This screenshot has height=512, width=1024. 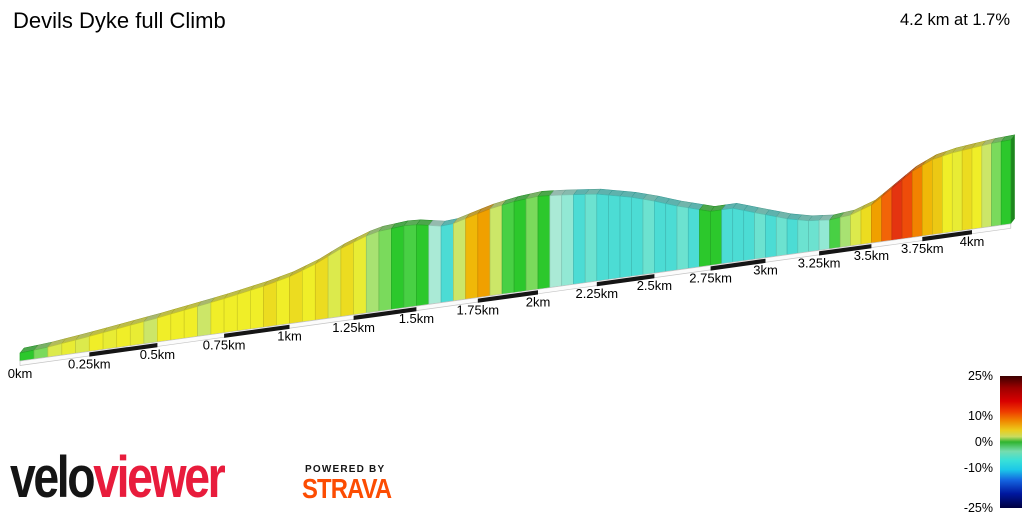 What do you see at coordinates (159, 477) in the screenshot?
I see `logo-viewer-text: viewer` at bounding box center [159, 477].